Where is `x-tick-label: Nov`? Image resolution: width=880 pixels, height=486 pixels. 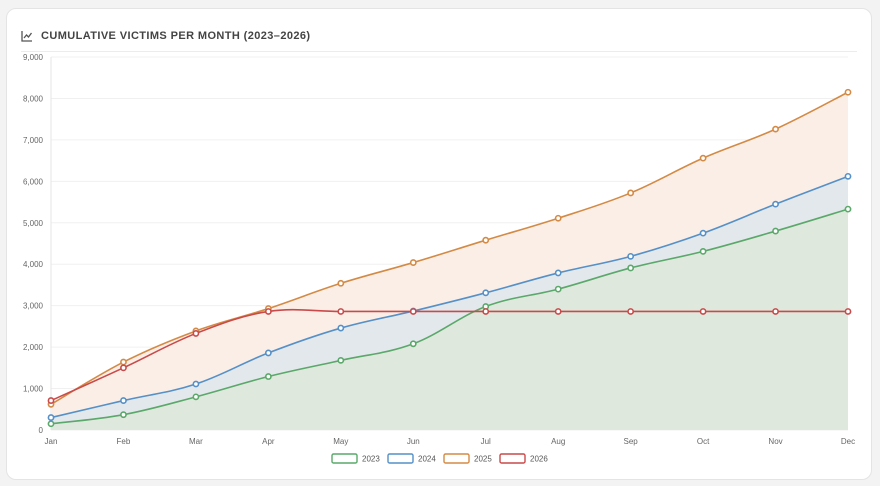 x-tick-label: Nov is located at coordinates (775, 441).